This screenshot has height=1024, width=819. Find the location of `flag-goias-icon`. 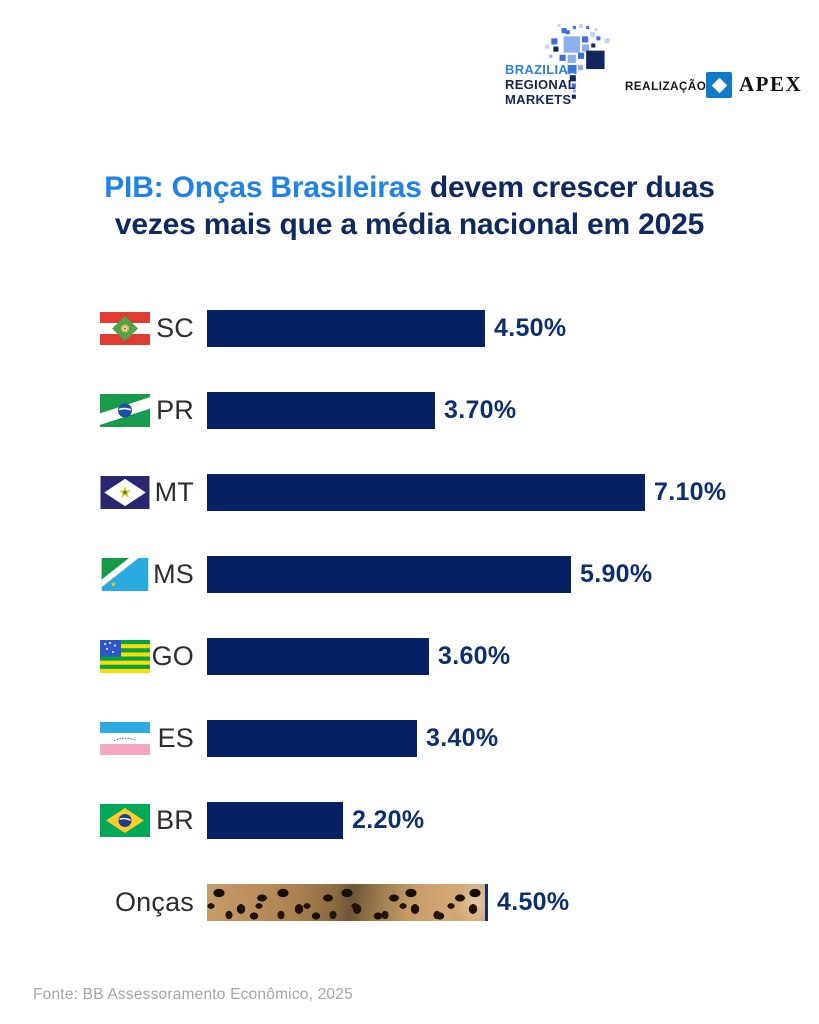

flag-goias-icon is located at coordinates (125, 656).